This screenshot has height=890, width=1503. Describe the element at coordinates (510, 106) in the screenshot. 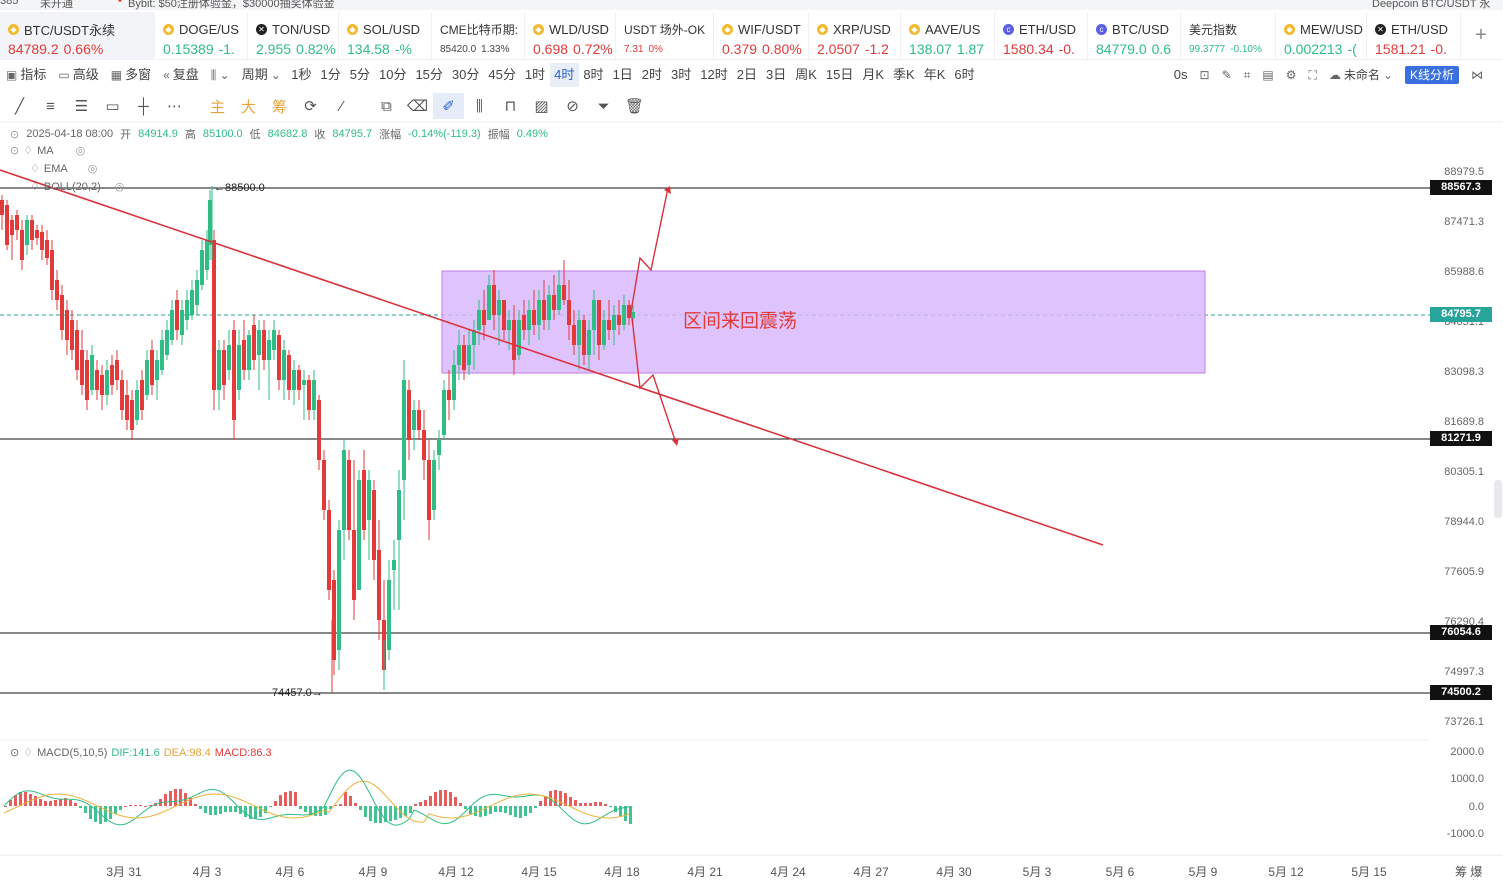

I see `lock-icon: ⊓` at that location.